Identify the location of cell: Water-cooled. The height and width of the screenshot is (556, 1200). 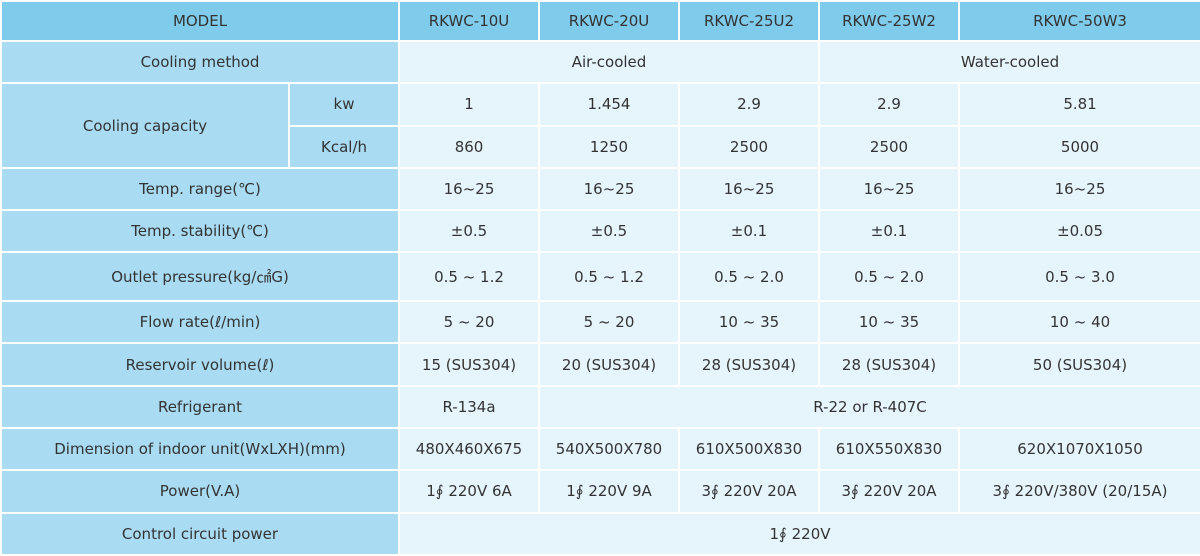
(1009, 62).